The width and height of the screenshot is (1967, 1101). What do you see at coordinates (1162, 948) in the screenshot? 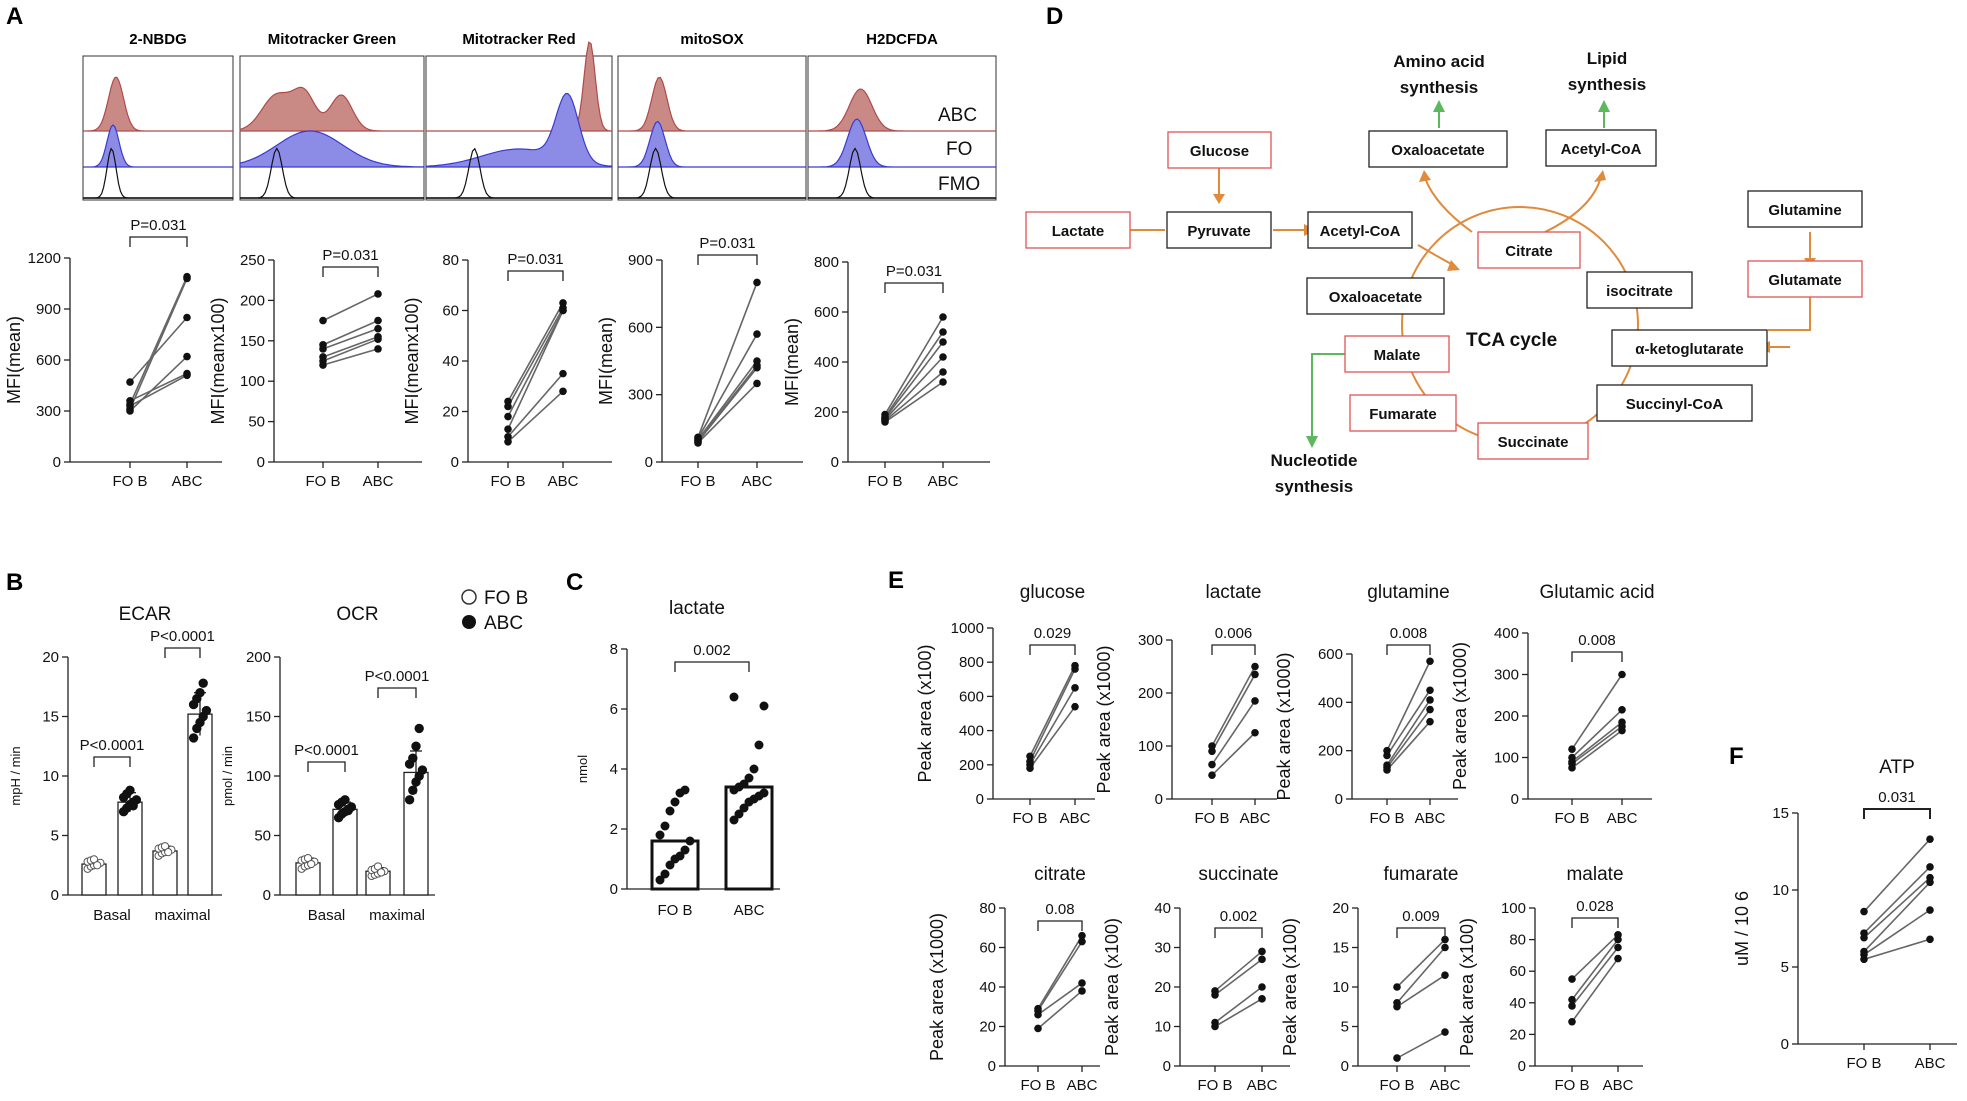
I see `y-tick-label: 30` at bounding box center [1162, 948].